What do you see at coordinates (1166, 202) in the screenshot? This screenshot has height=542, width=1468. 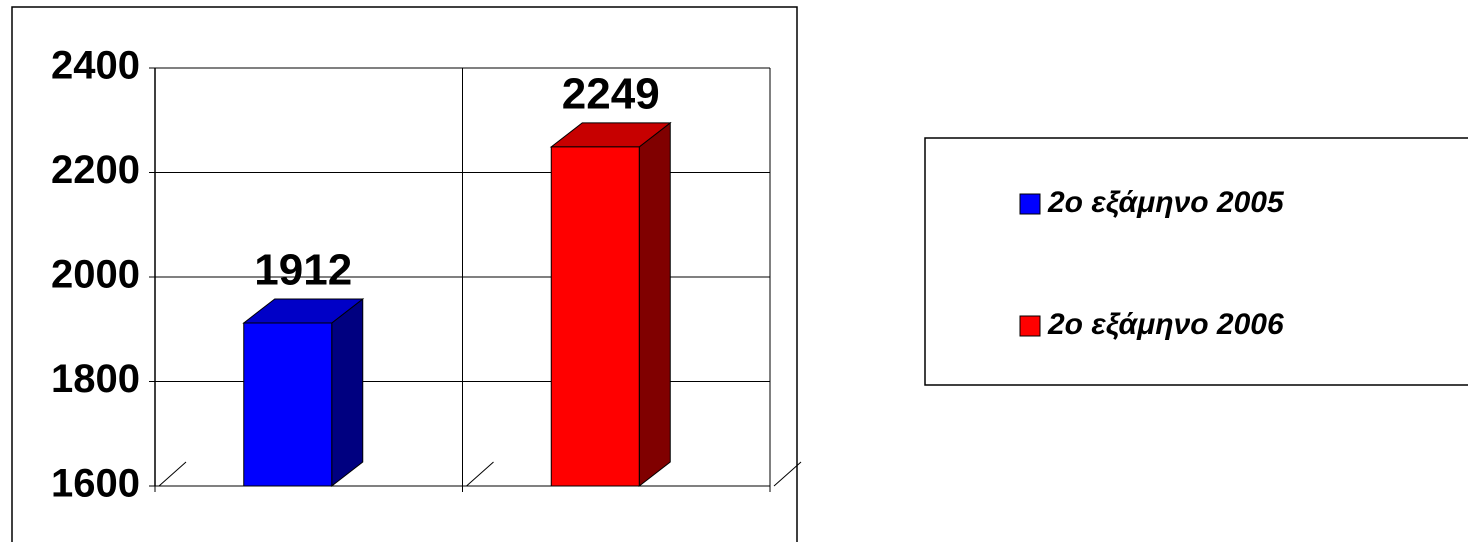 I see `legend-label: 2ο εξάμηνο 2005` at bounding box center [1166, 202].